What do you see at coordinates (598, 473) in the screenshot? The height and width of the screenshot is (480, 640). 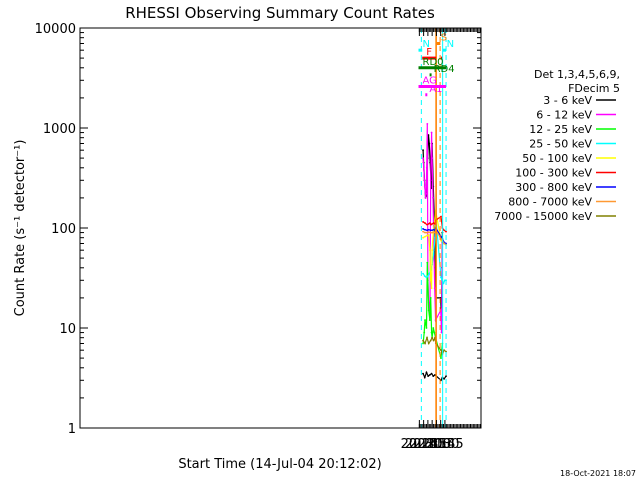 I see `footer-timestamp: 18-Oct-2021 18:07` at bounding box center [598, 473].